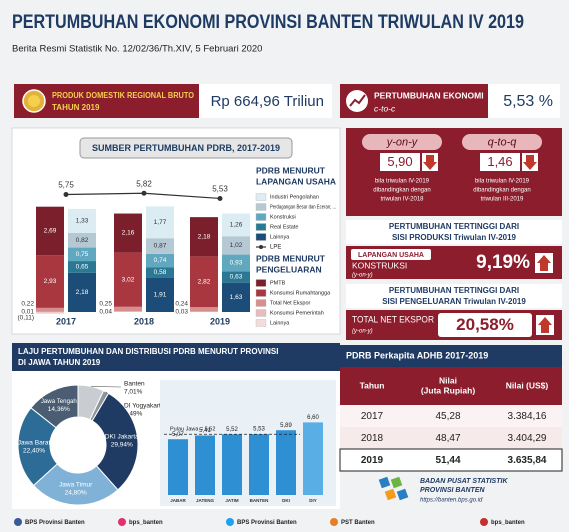 The width and height of the screenshot is (569, 532). I want to click on top-value-bg, so click(485, 325).